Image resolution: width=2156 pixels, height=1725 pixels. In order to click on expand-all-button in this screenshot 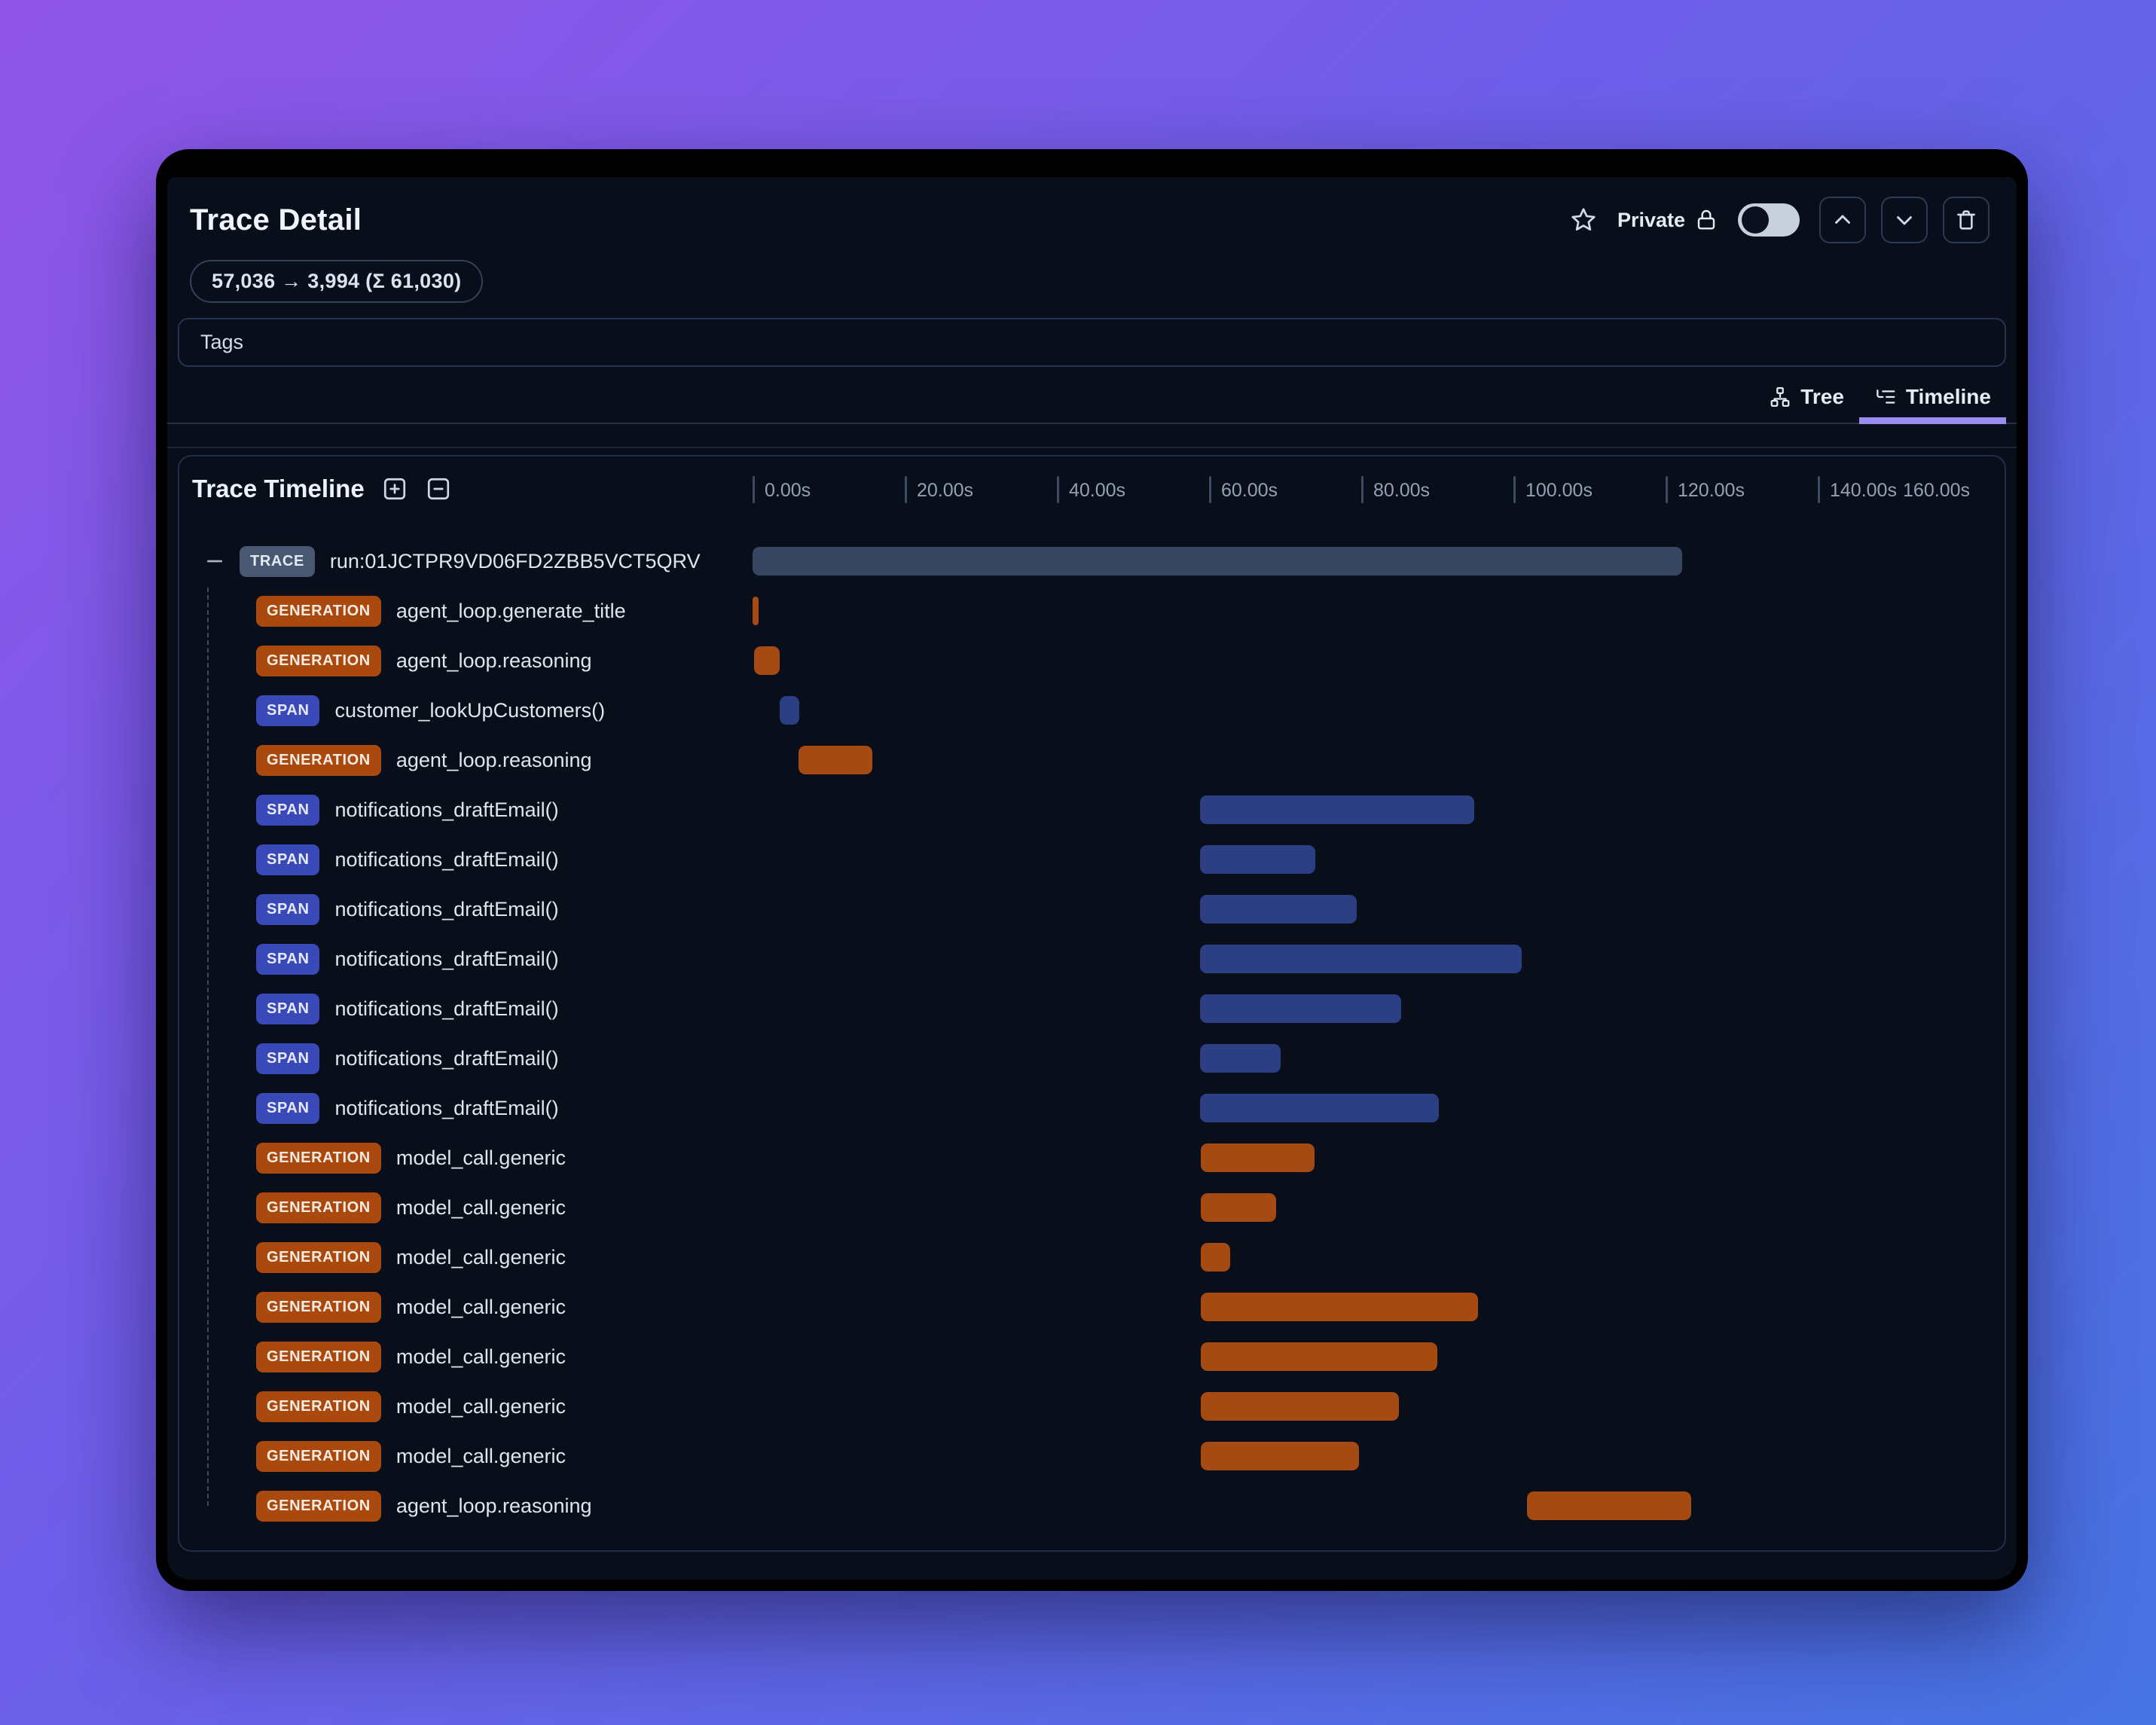, I will do `click(394, 489)`.